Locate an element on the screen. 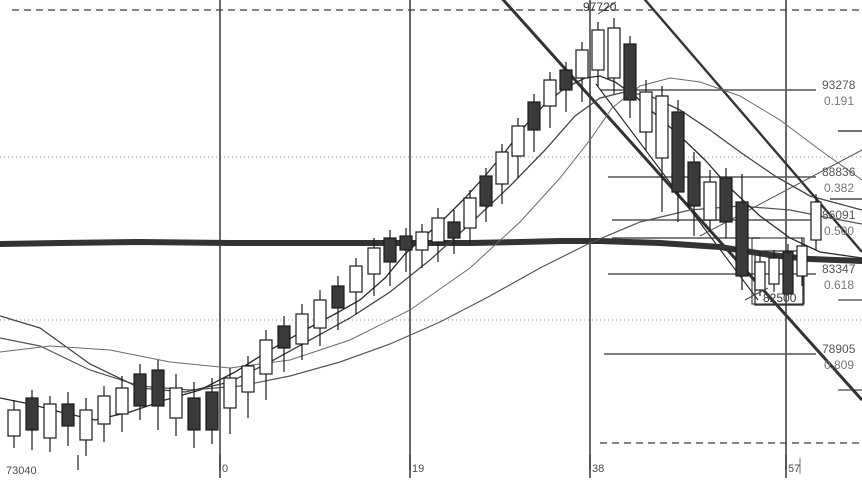 The image size is (862, 480). ma-long-flat is located at coordinates (431, 251).